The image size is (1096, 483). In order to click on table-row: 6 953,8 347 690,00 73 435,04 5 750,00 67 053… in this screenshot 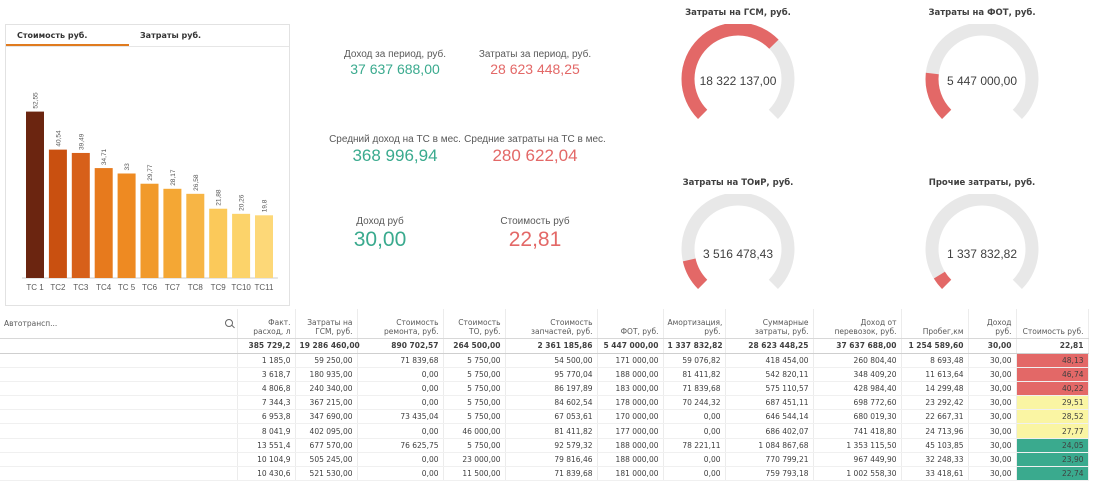, I will do `click(544, 417)`.